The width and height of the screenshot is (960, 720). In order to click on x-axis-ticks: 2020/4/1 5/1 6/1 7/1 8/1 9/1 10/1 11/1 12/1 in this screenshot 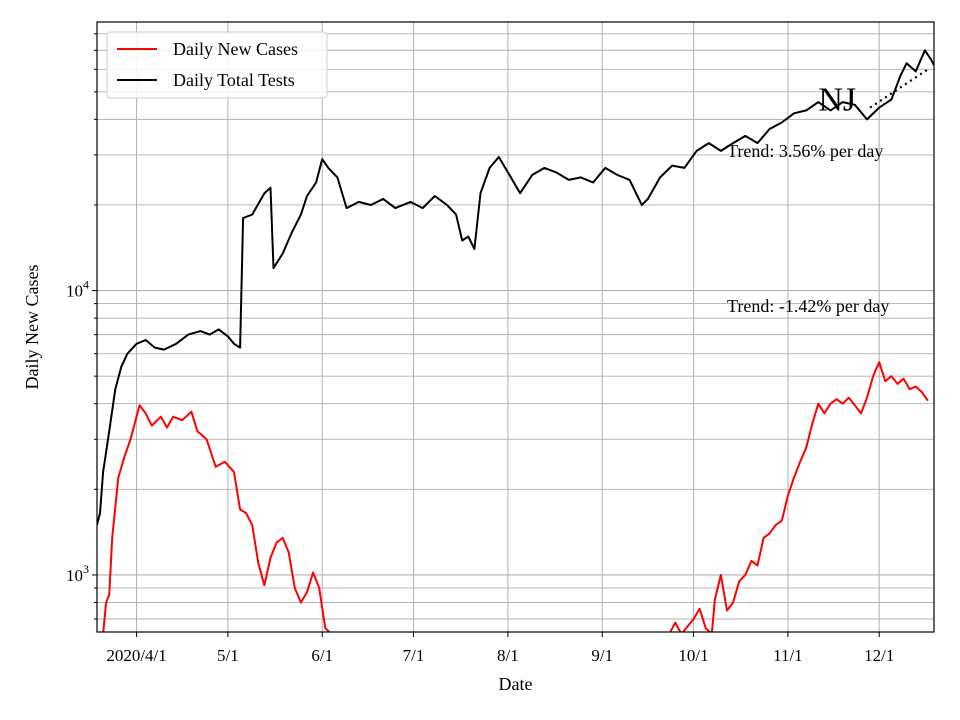, I will do `click(500, 648)`.